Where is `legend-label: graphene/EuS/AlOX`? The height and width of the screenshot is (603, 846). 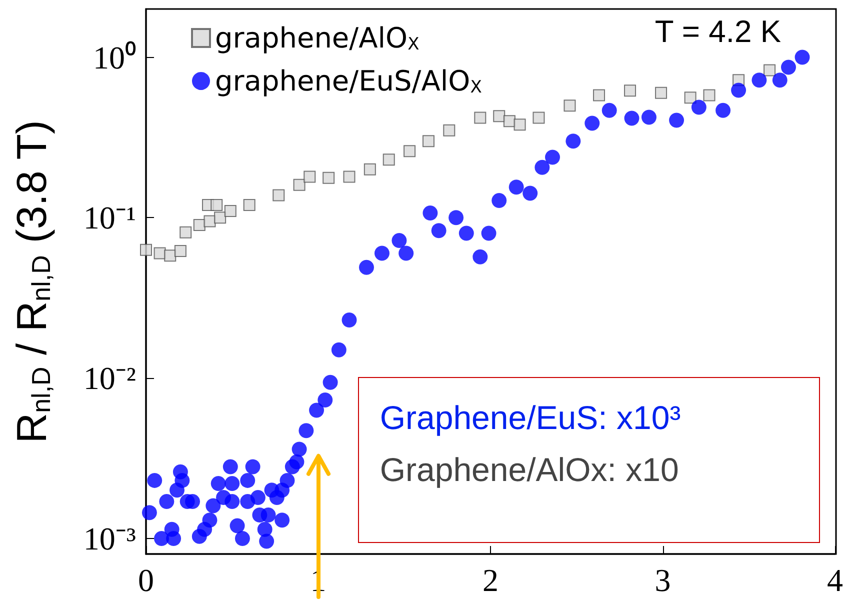
legend-label: graphene/EuS/AlOX is located at coordinates (348, 81).